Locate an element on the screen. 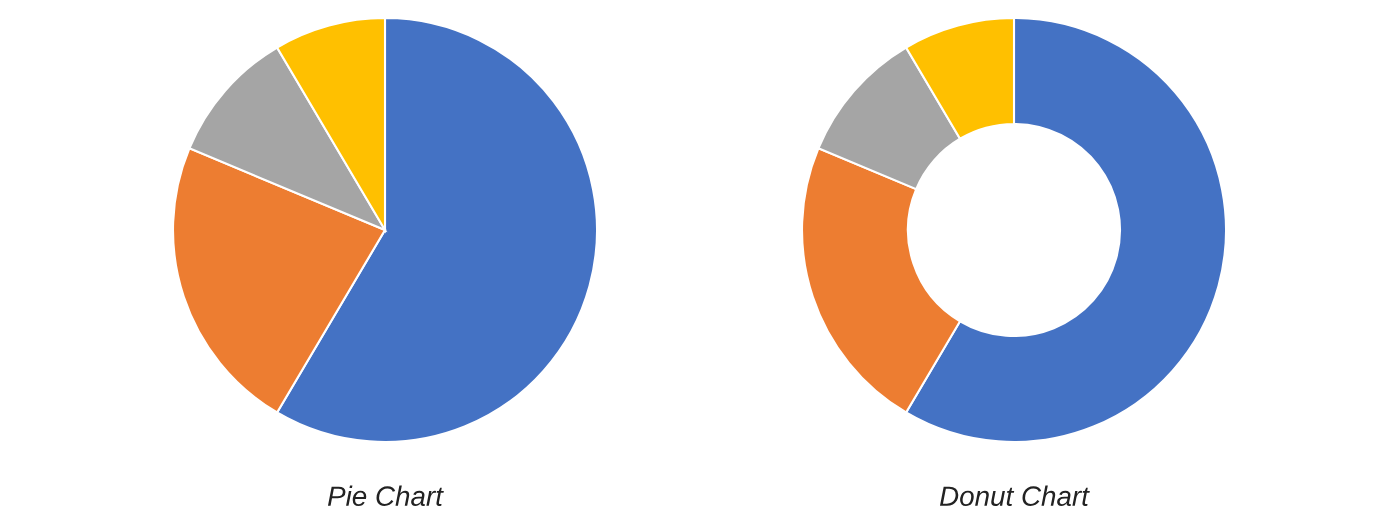  text: Pie Chart is located at coordinates (385, 496).